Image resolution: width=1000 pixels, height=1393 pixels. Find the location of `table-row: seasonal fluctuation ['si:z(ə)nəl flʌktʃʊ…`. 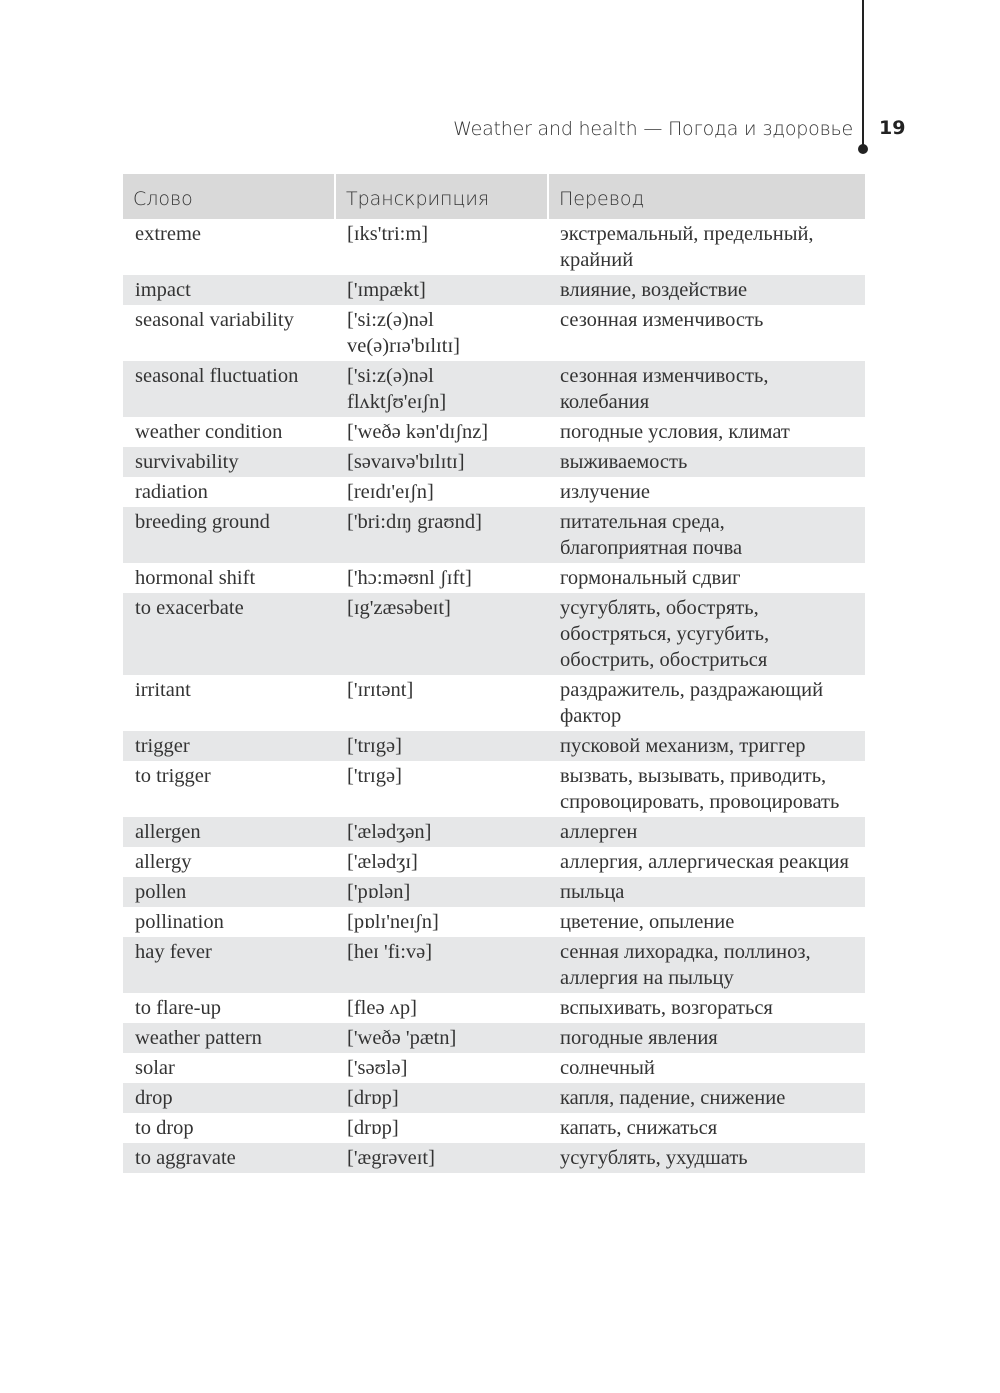

table-row: seasonal fluctuation ['si:z(ə)nəl flʌktʃʊ… is located at coordinates (494, 389).